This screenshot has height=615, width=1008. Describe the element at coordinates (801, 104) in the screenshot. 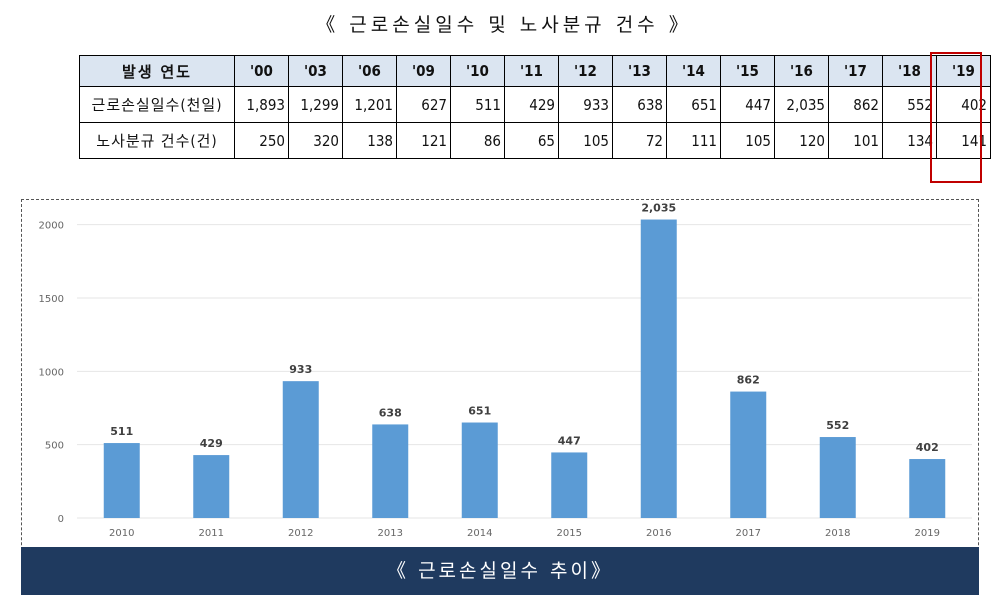

I see `table-cell: 2,035` at that location.